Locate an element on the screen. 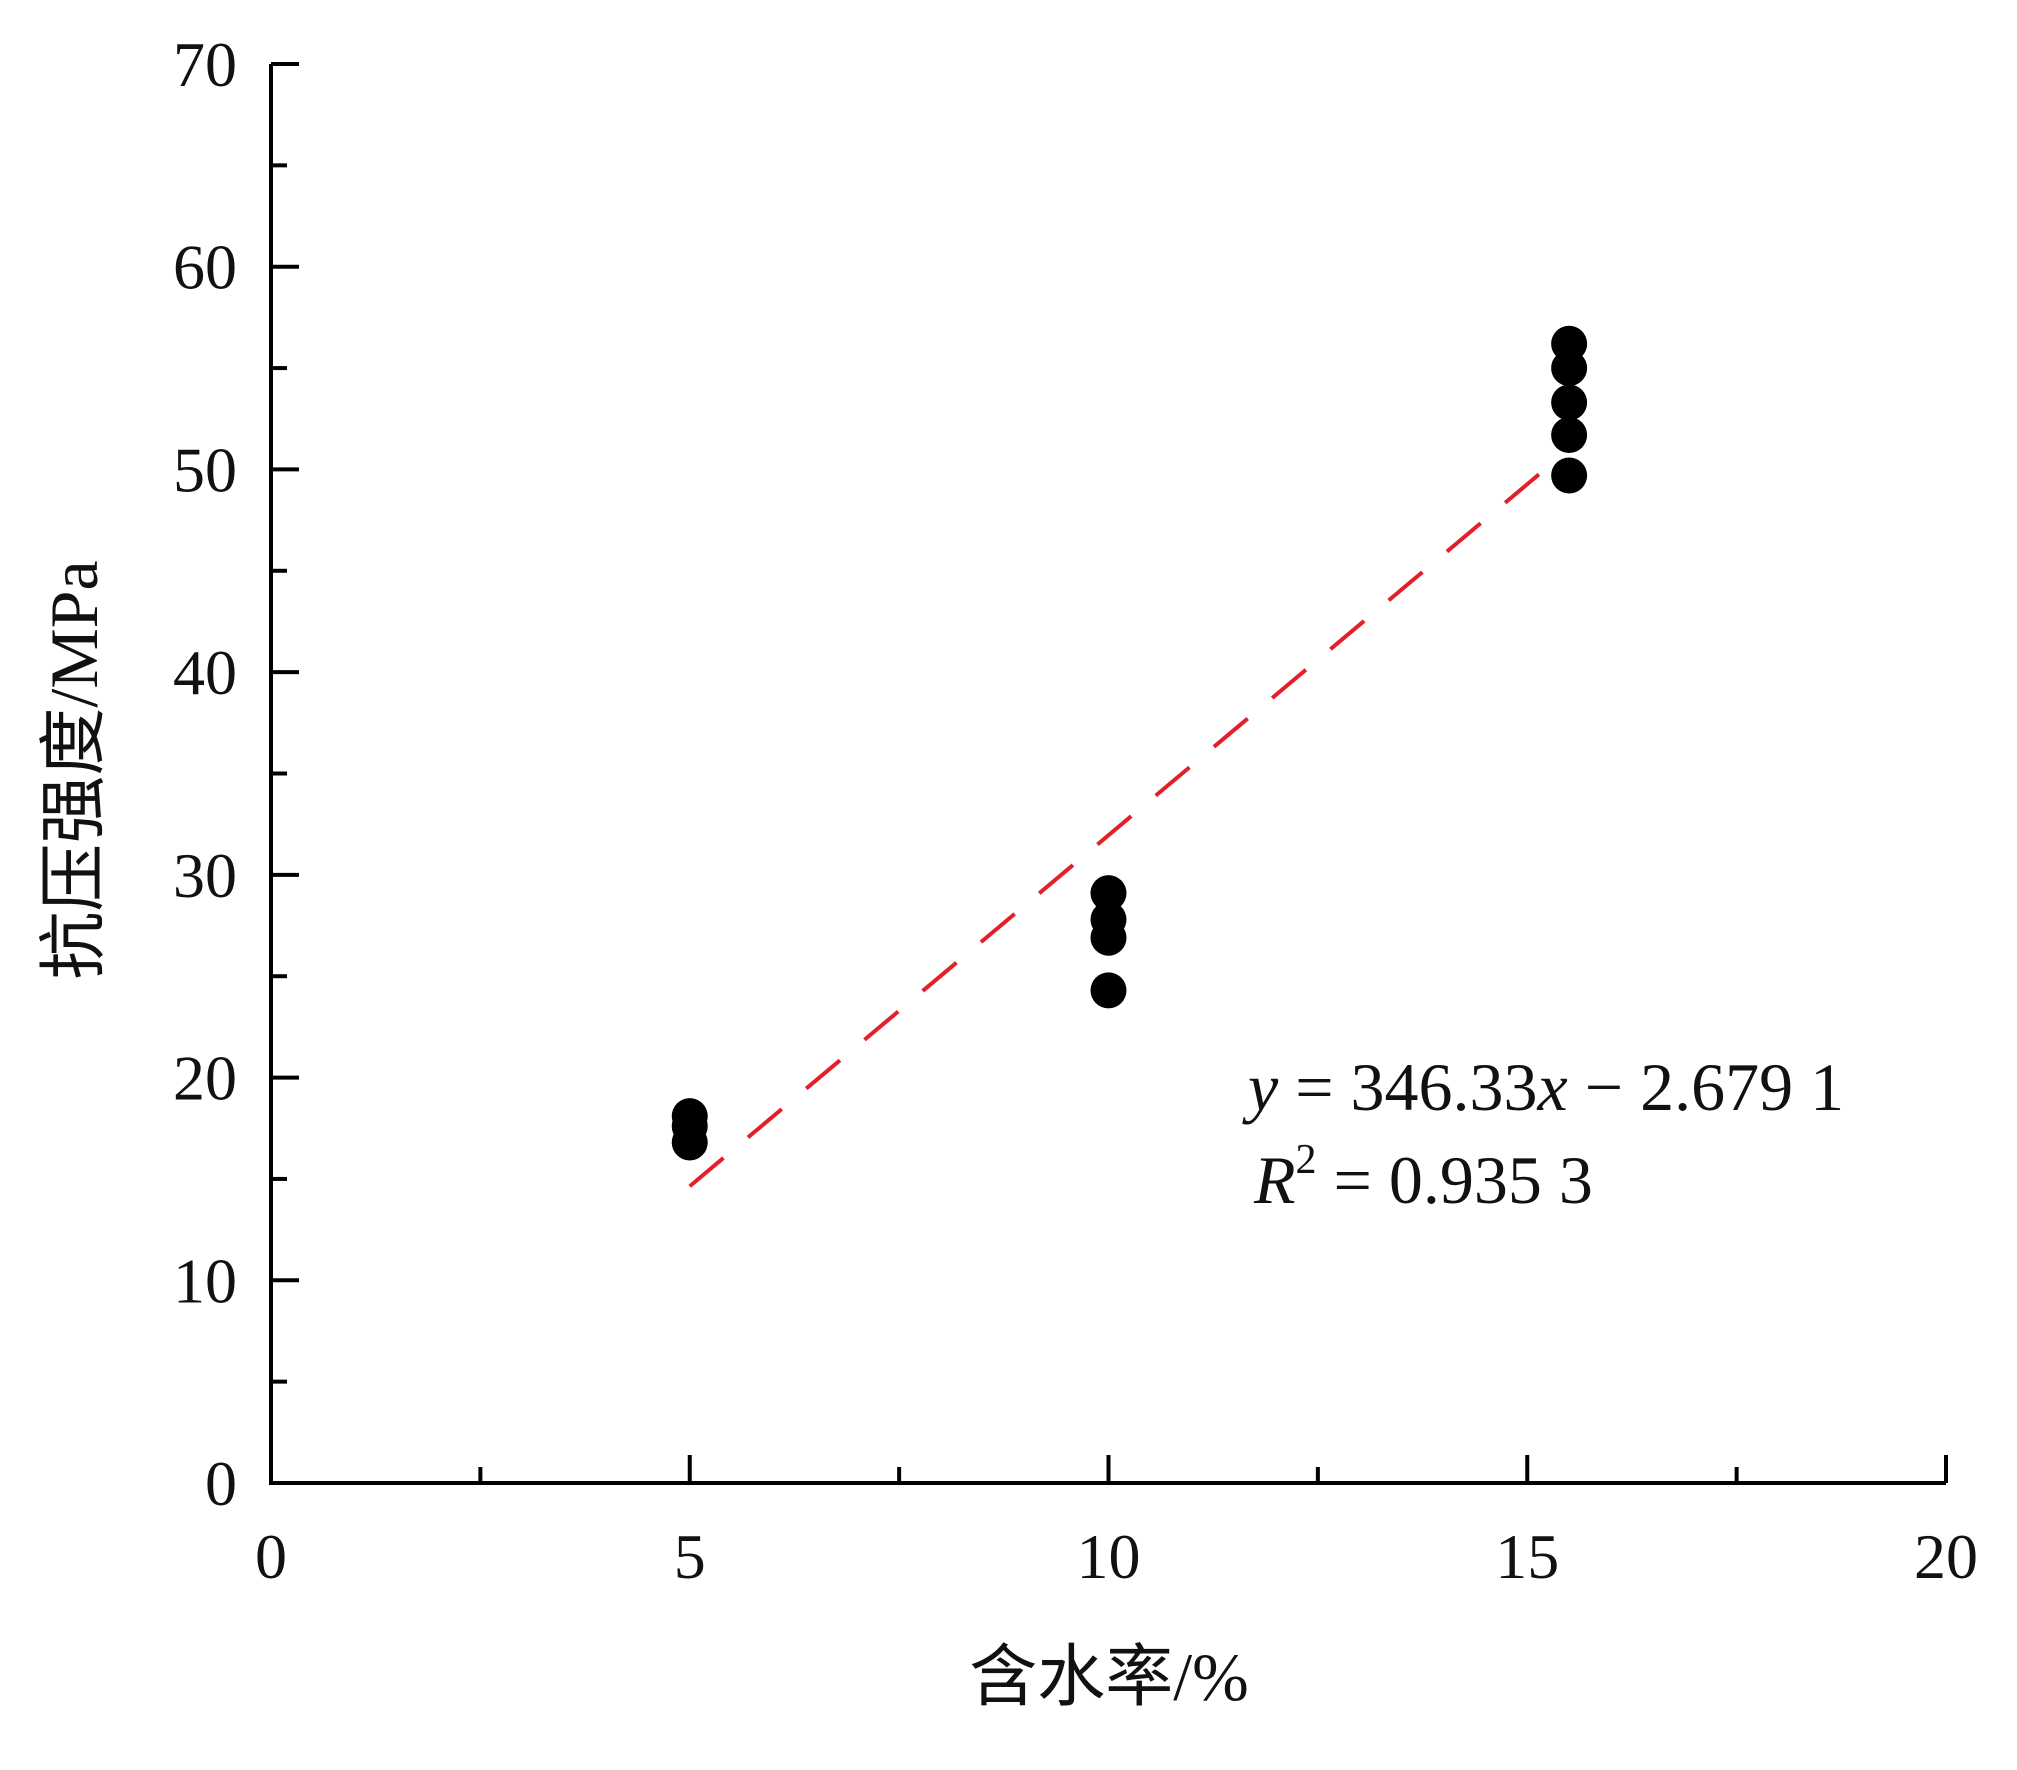 This screenshot has height=1770, width=2017. y-tick-label: 70 is located at coordinates (205, 64).